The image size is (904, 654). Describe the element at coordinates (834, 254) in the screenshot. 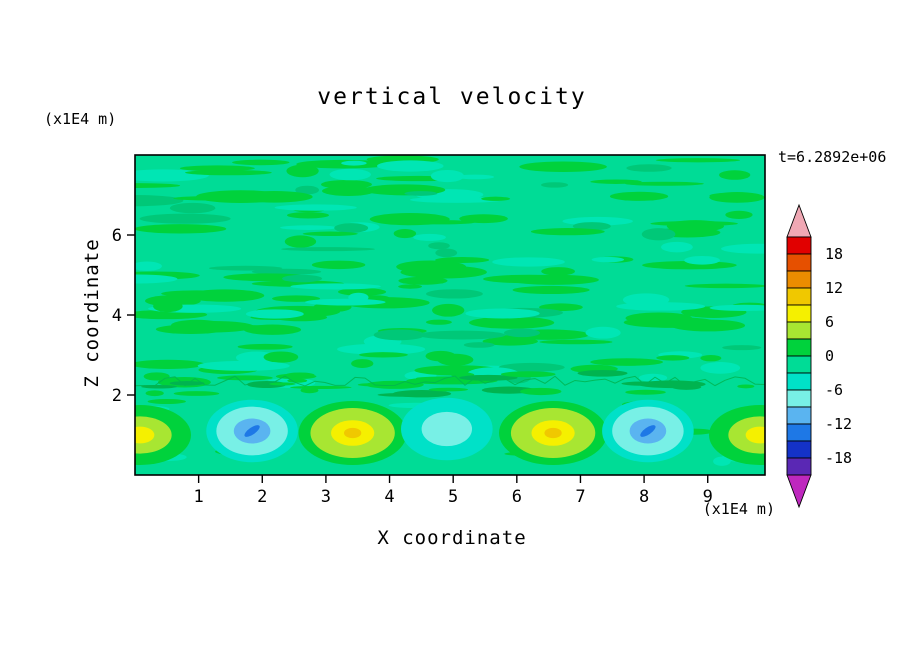

I see `svg-text: 18` at that location.